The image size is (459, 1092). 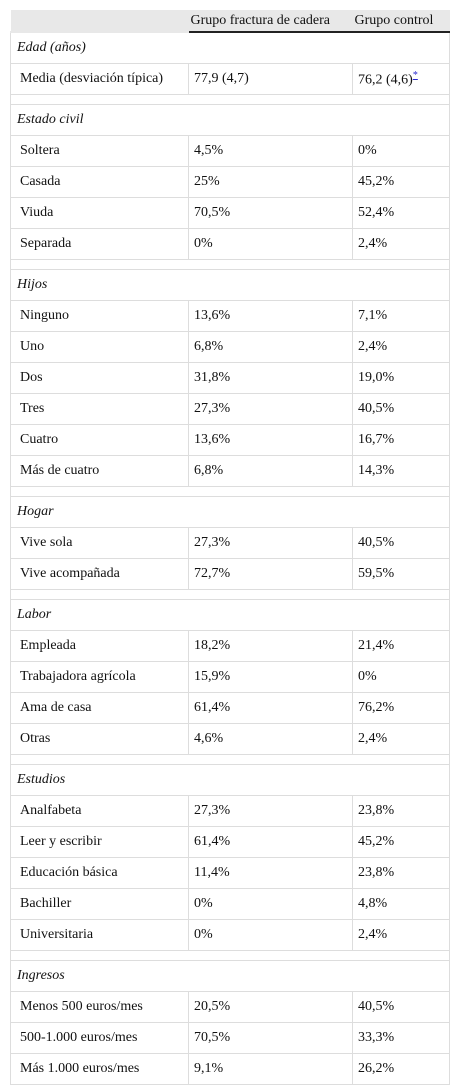 I want to click on section-title: Edad (años), so click(x=230, y=47).